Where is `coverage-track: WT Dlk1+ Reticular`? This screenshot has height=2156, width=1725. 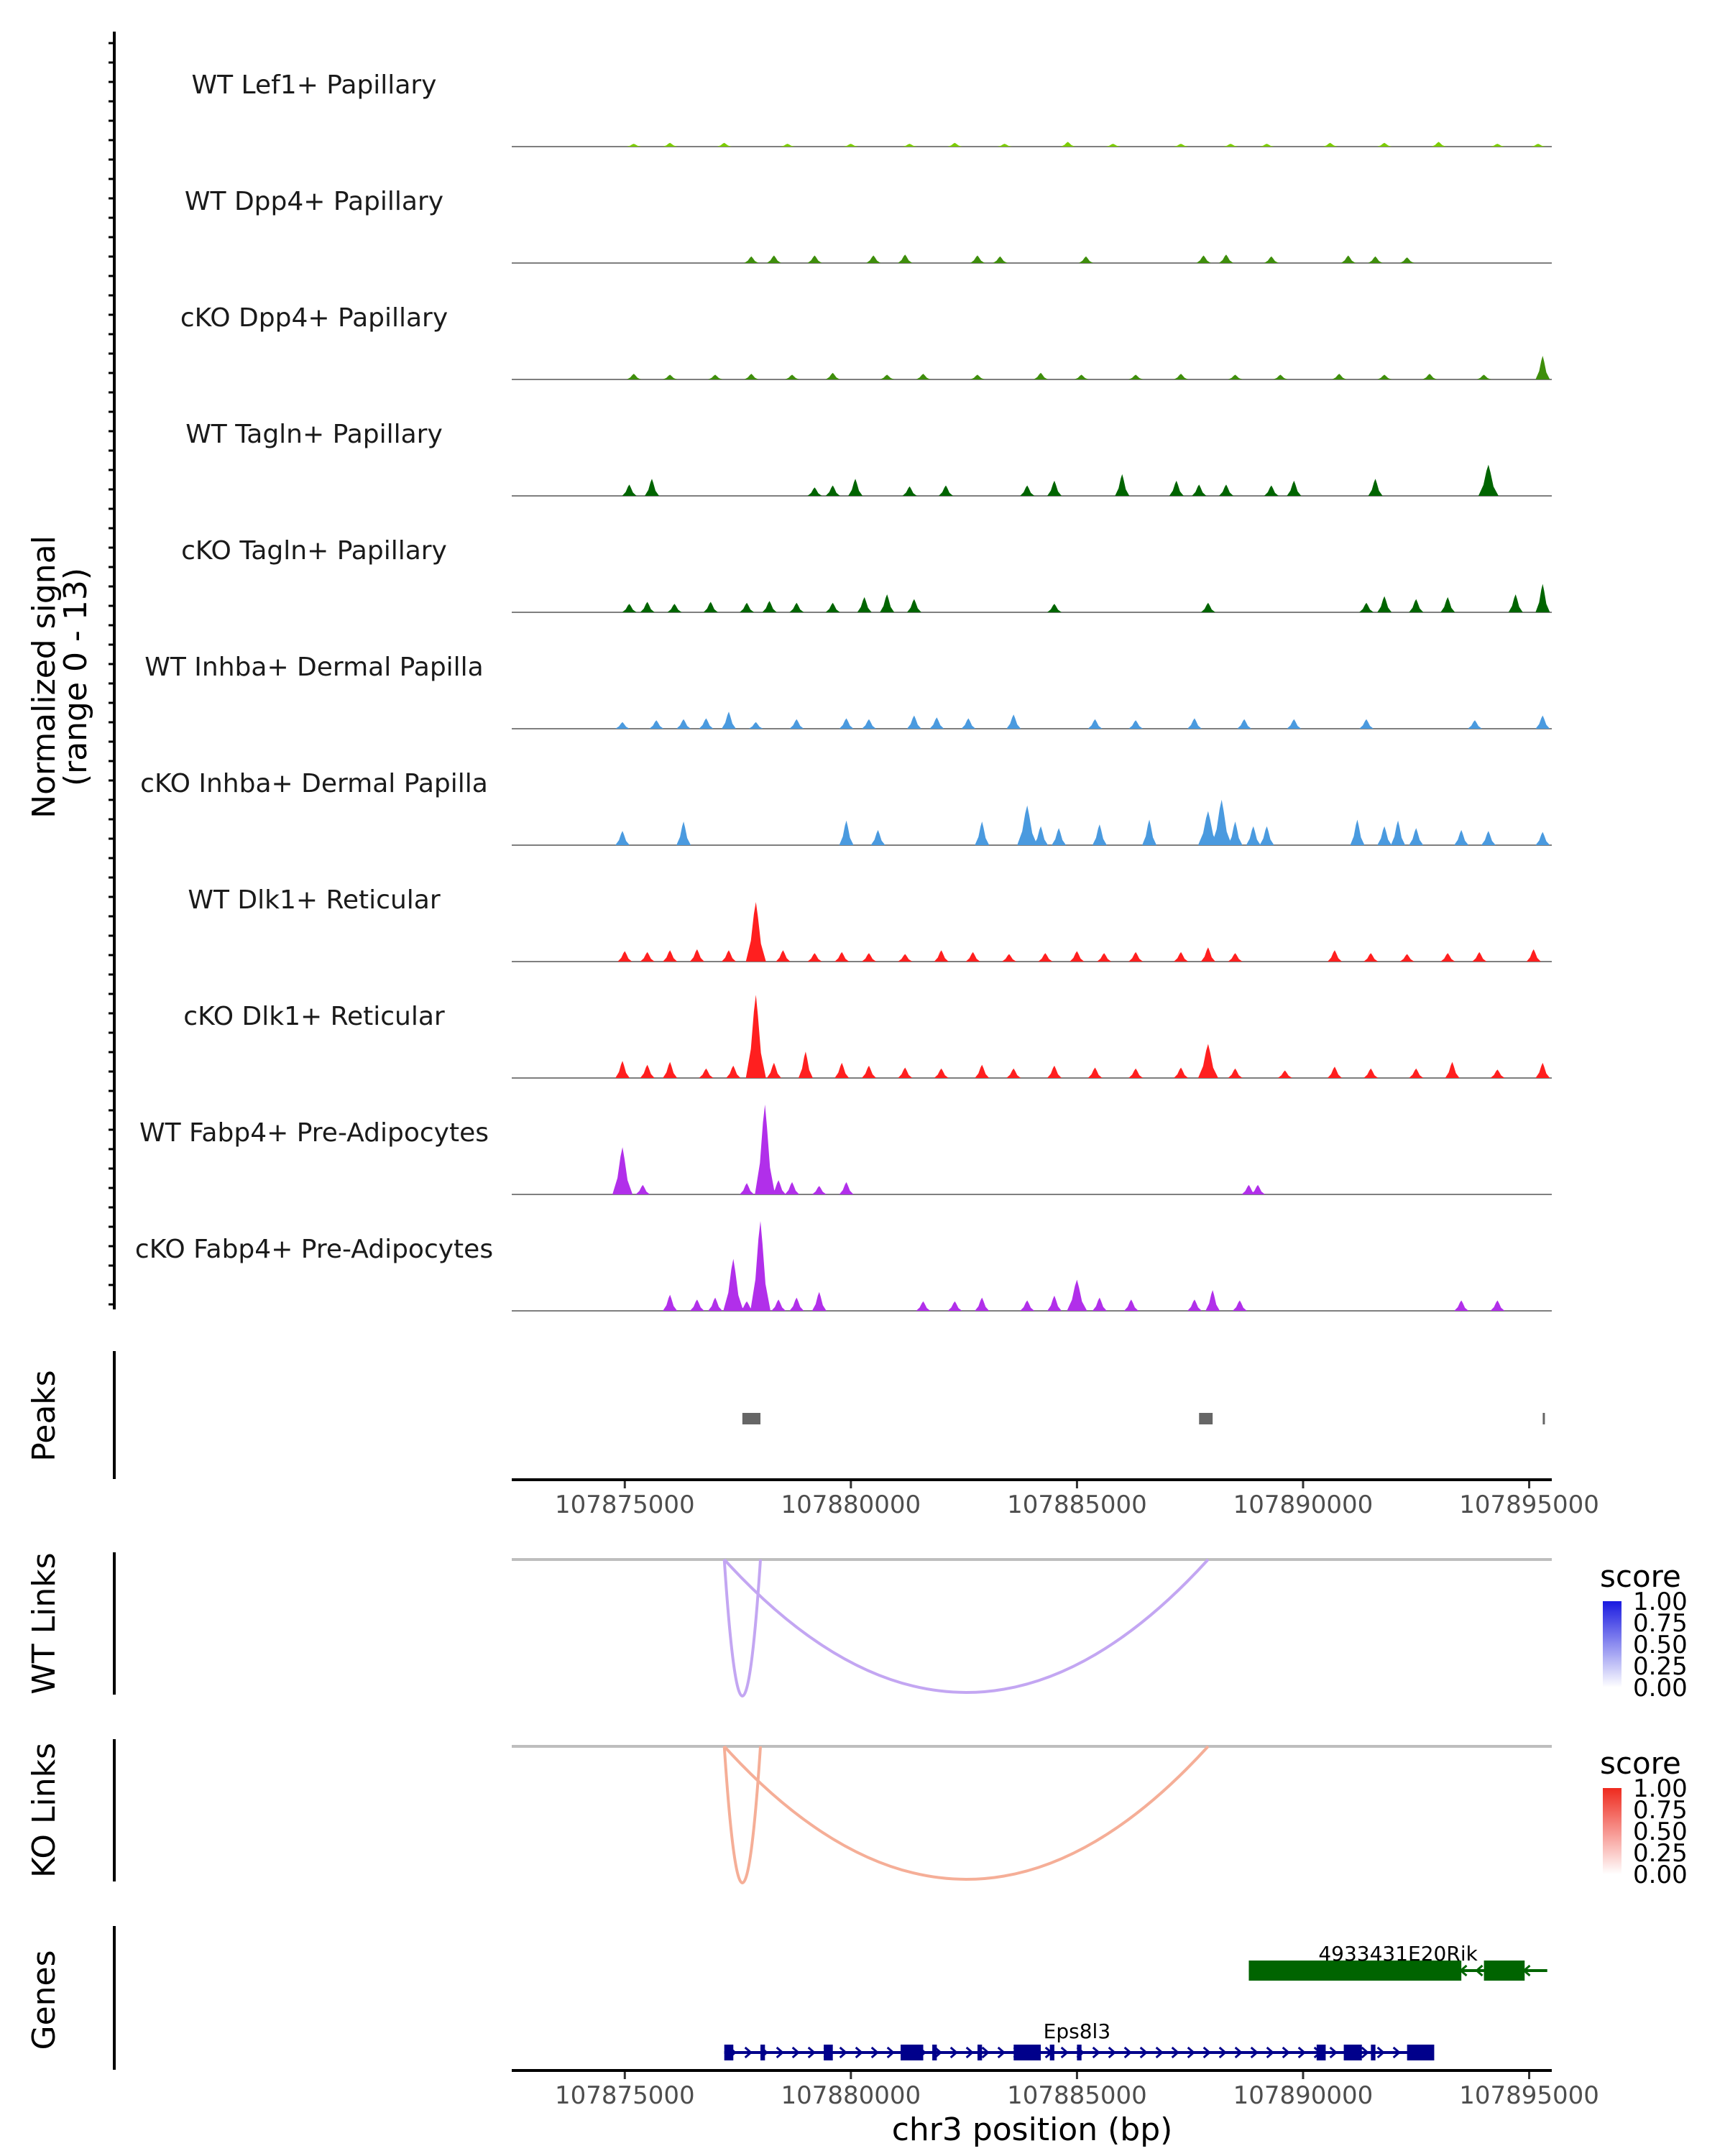 coverage-track: WT Dlk1+ Reticular is located at coordinates (870, 924).